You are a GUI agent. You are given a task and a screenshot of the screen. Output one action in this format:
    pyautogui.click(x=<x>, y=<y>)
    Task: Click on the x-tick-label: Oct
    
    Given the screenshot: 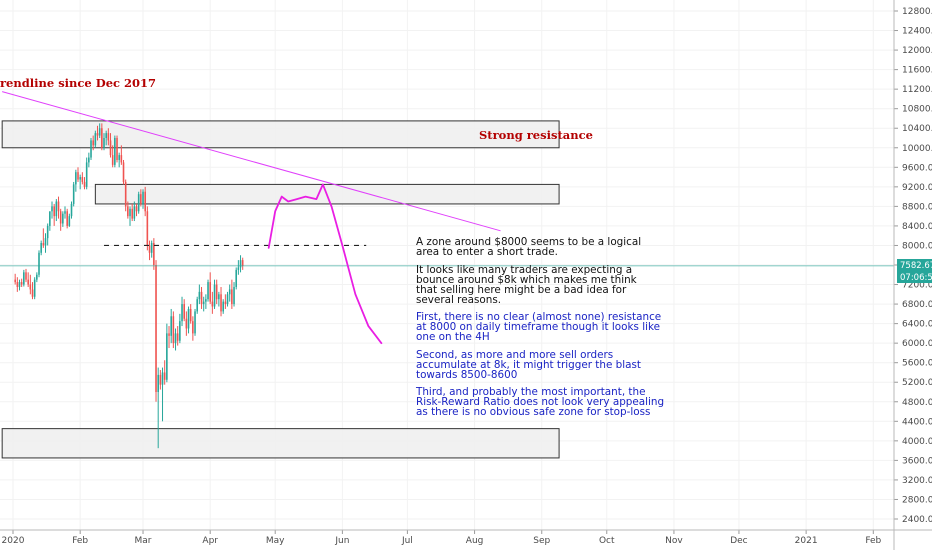 What is the action you would take?
    pyautogui.click(x=607, y=541)
    